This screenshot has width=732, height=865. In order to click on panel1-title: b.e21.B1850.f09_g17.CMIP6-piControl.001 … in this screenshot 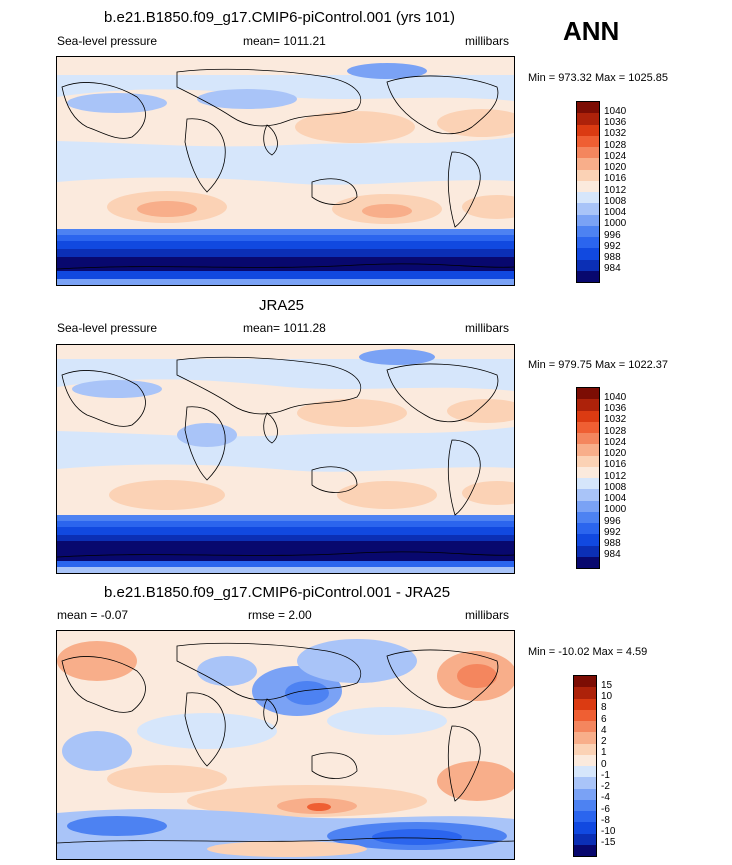, I will do `click(280, 17)`.